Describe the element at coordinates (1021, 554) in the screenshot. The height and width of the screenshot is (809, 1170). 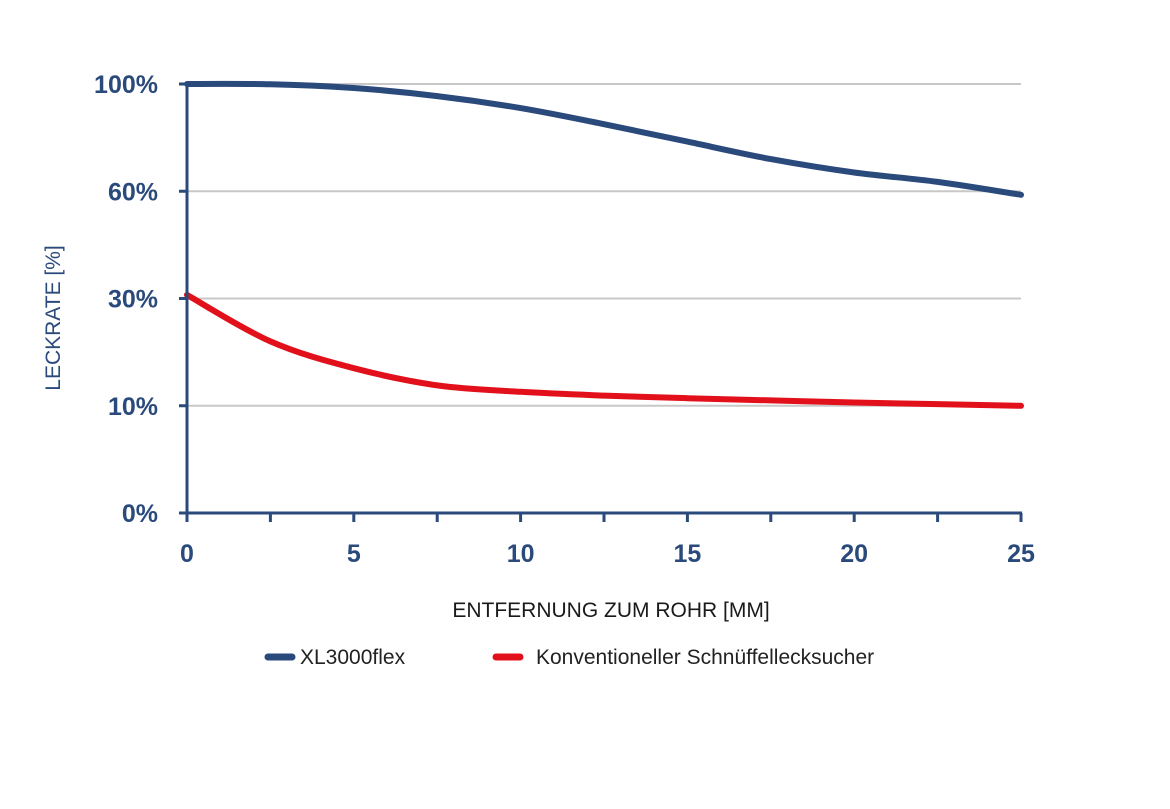
I see `x-tick-label: 25` at that location.